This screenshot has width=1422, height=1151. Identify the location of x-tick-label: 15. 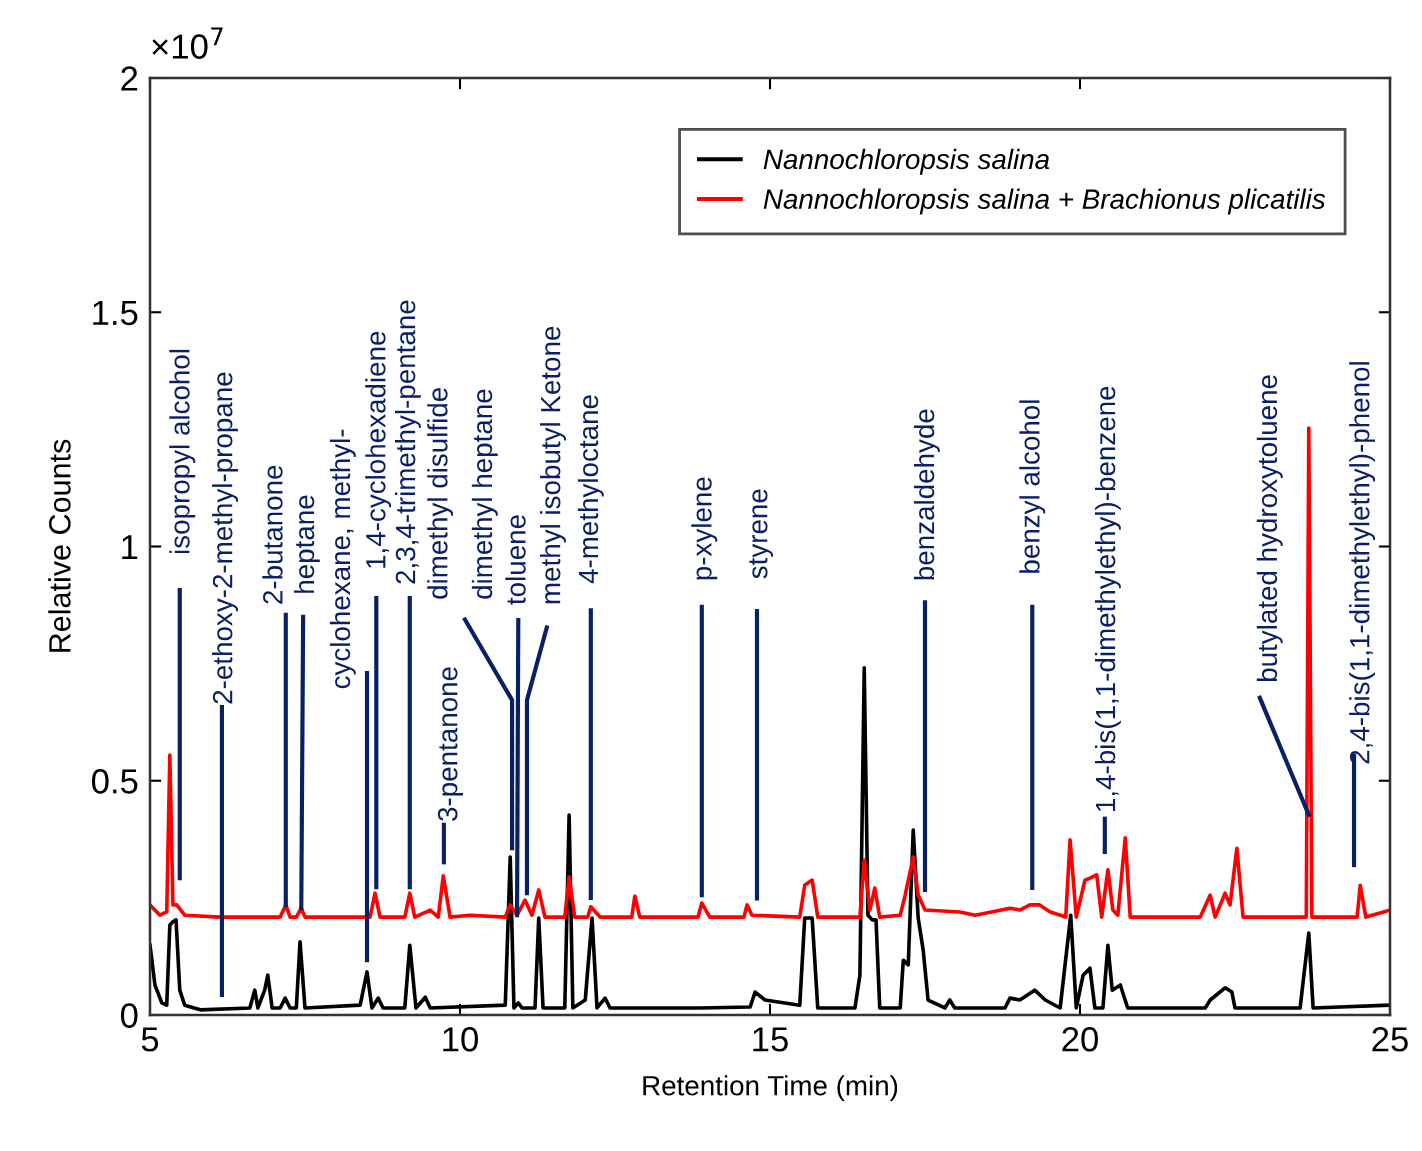
(770, 1039).